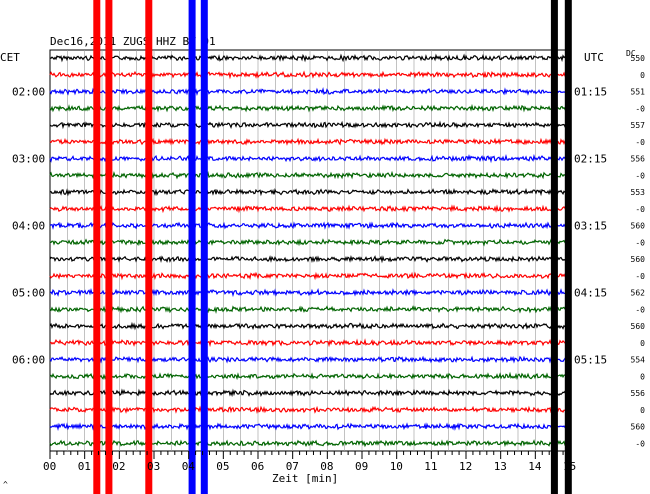  Describe the element at coordinates (189, 466) in the screenshot. I see `x-tick-label: 04` at that location.